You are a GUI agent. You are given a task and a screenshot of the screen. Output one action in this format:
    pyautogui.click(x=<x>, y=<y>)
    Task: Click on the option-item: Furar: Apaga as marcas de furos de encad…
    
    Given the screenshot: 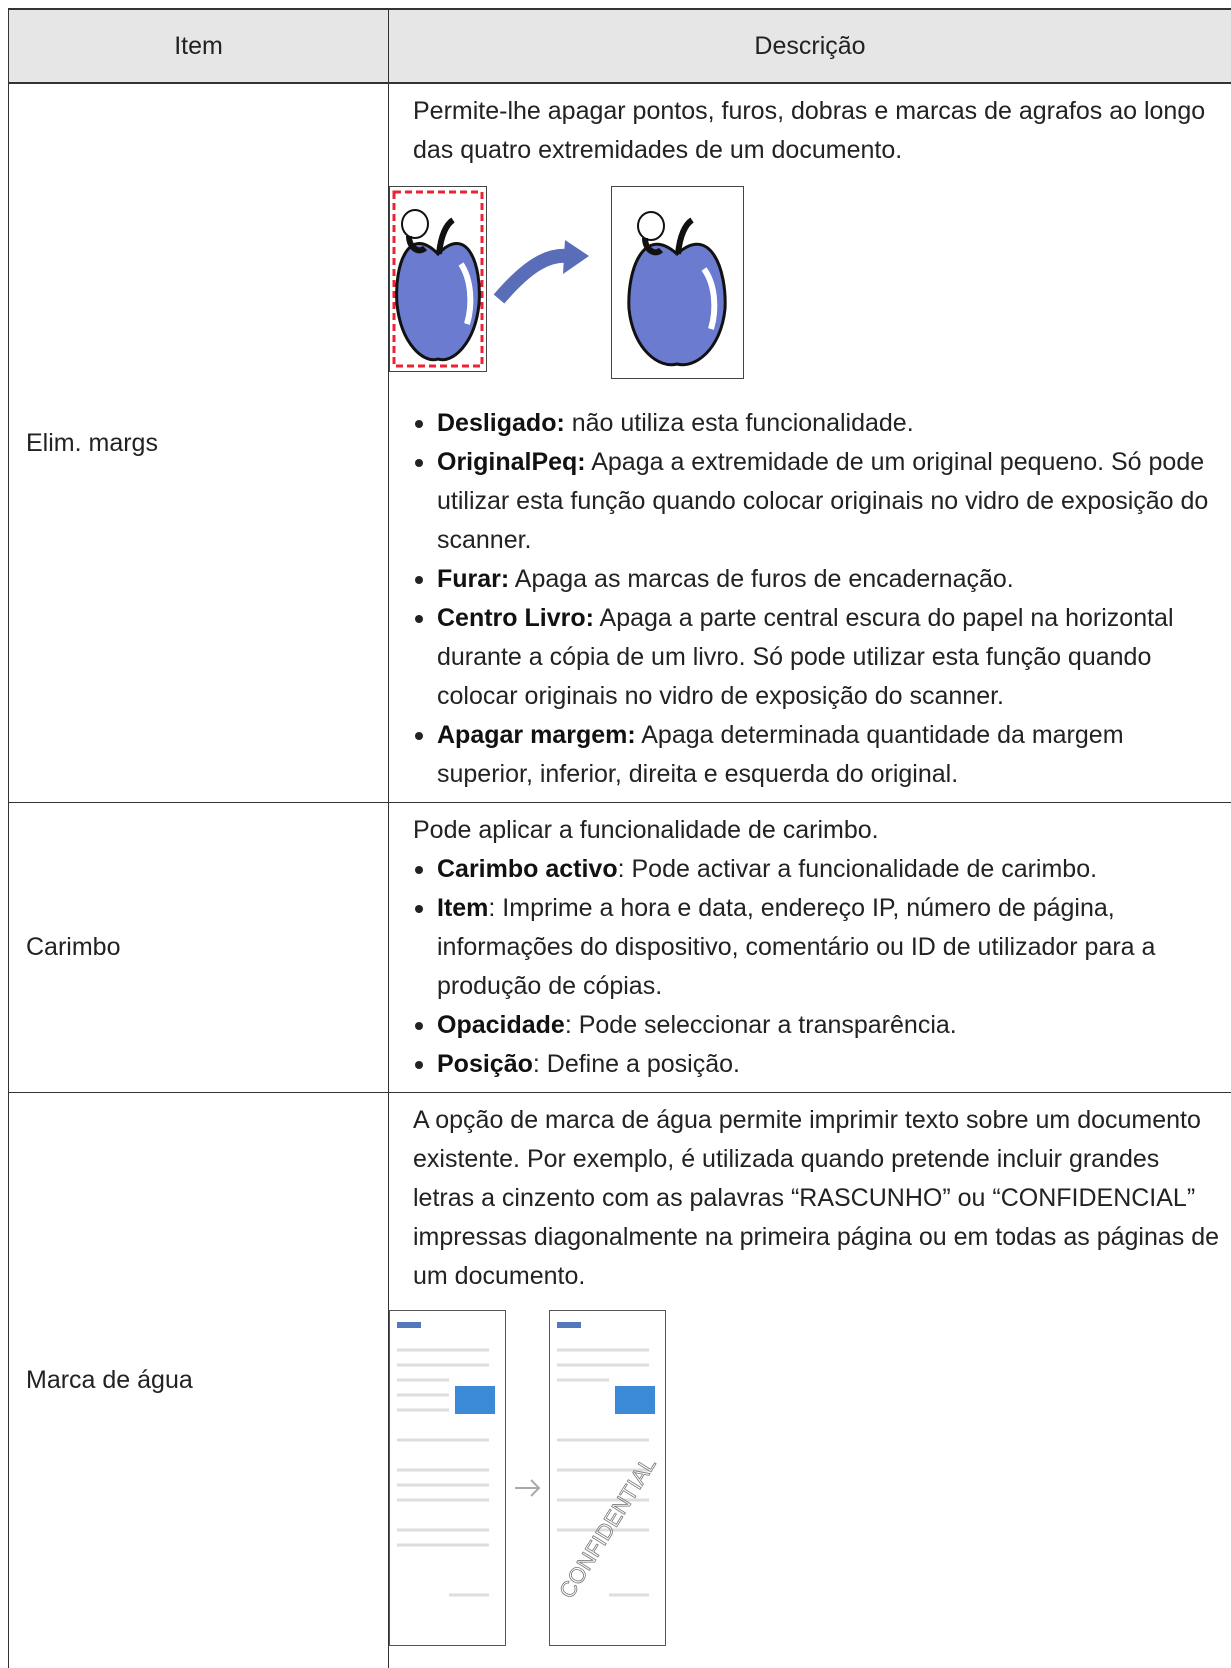 What is the action you would take?
    pyautogui.click(x=818, y=579)
    